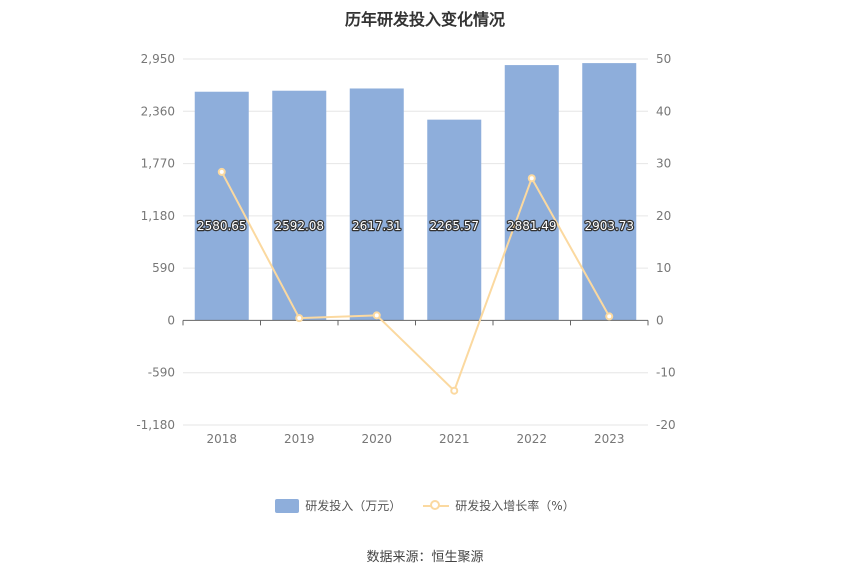  I want to click on chart-title: 历年研发投入变化情况, so click(424, 19).